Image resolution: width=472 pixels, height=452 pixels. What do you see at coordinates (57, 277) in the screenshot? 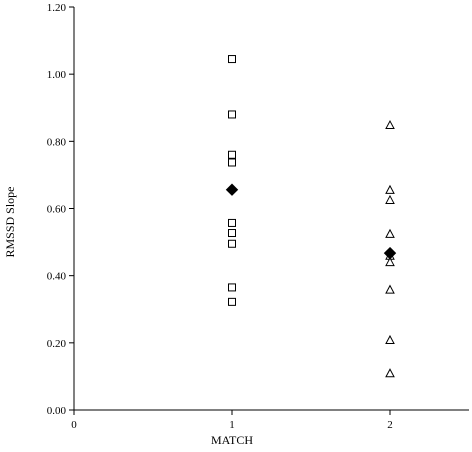
I see `y-tick-label: 0.40` at bounding box center [57, 277].